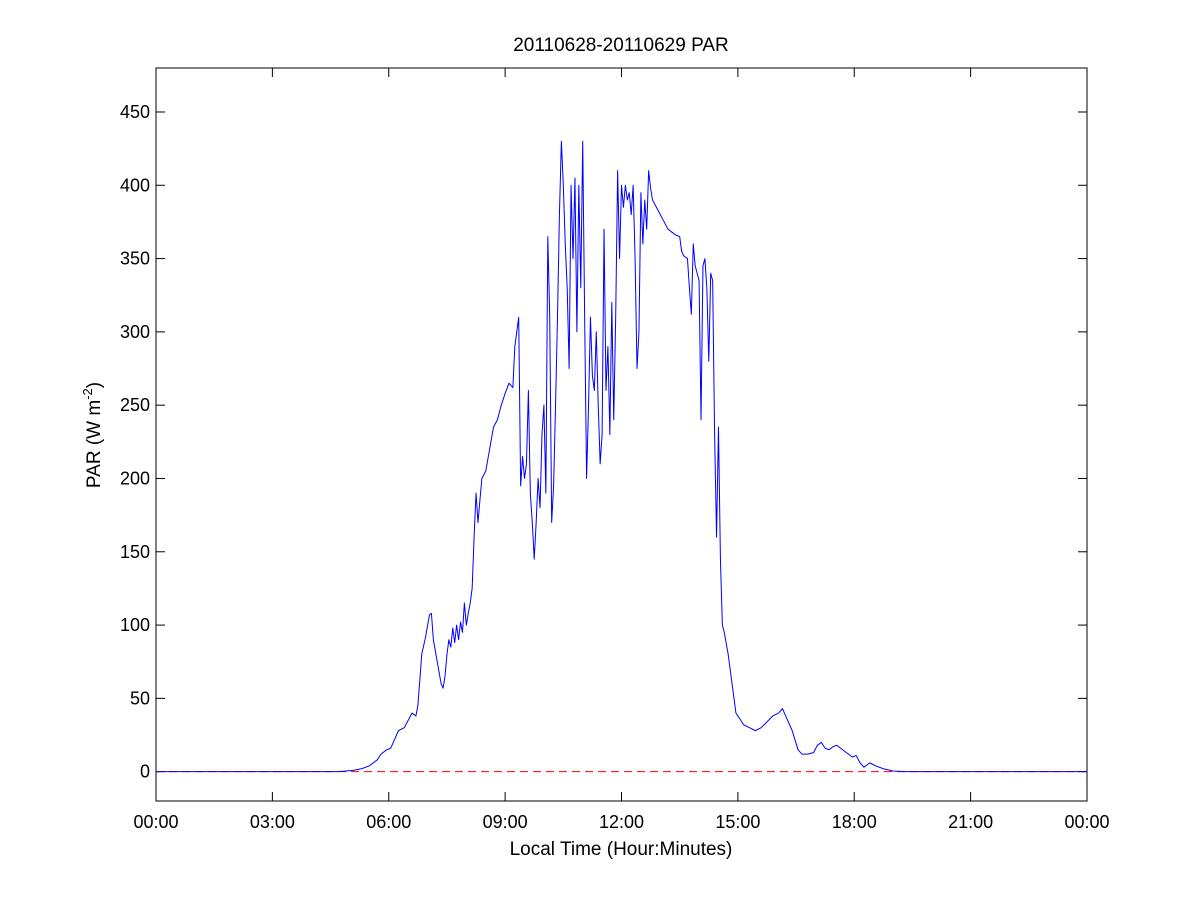  I want to click on x-tick-label: 09:00, so click(505, 822).